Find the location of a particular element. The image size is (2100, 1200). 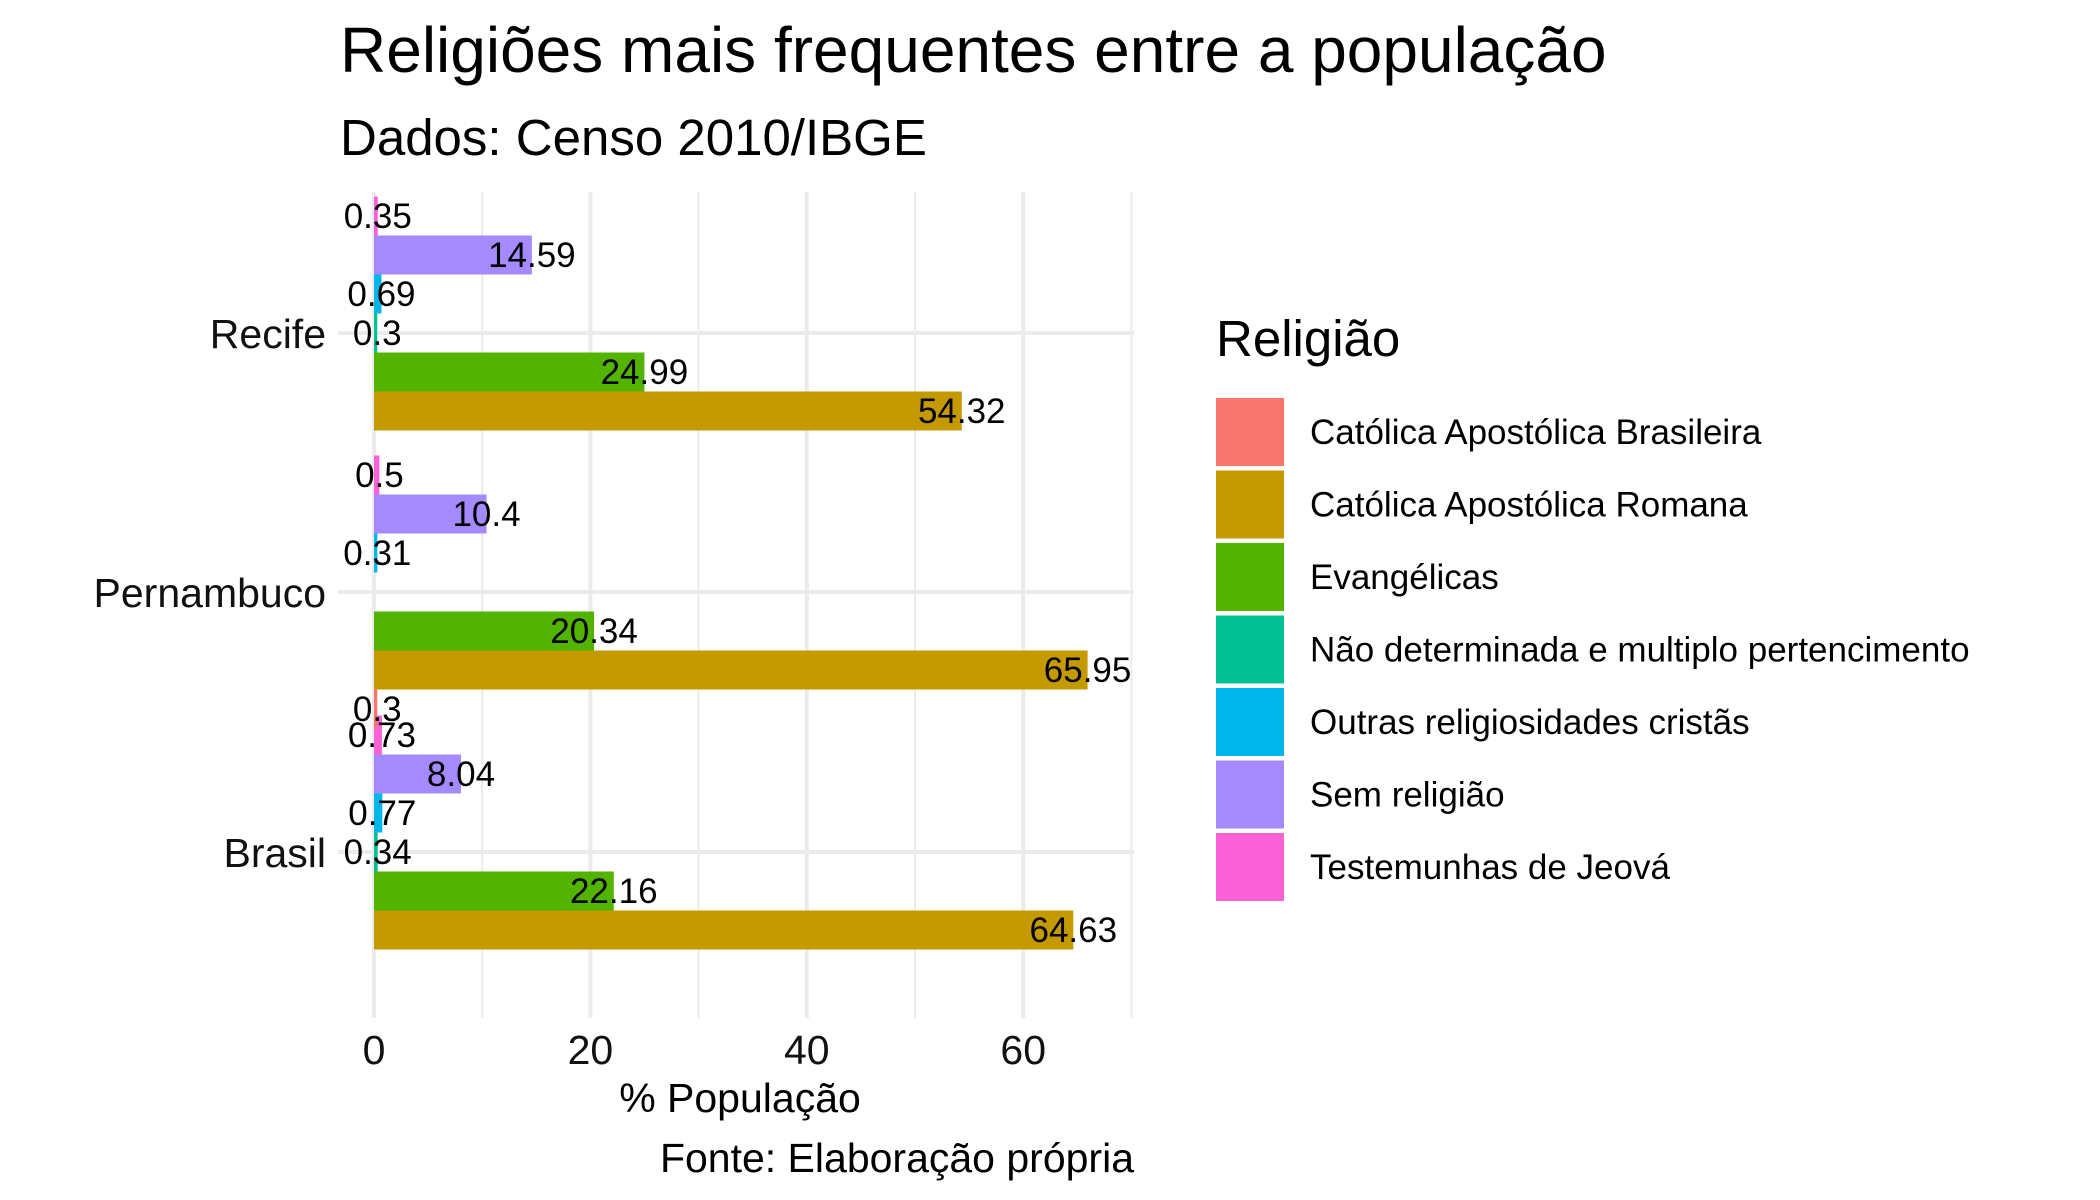

data-label: 0.34 is located at coordinates (378, 852).